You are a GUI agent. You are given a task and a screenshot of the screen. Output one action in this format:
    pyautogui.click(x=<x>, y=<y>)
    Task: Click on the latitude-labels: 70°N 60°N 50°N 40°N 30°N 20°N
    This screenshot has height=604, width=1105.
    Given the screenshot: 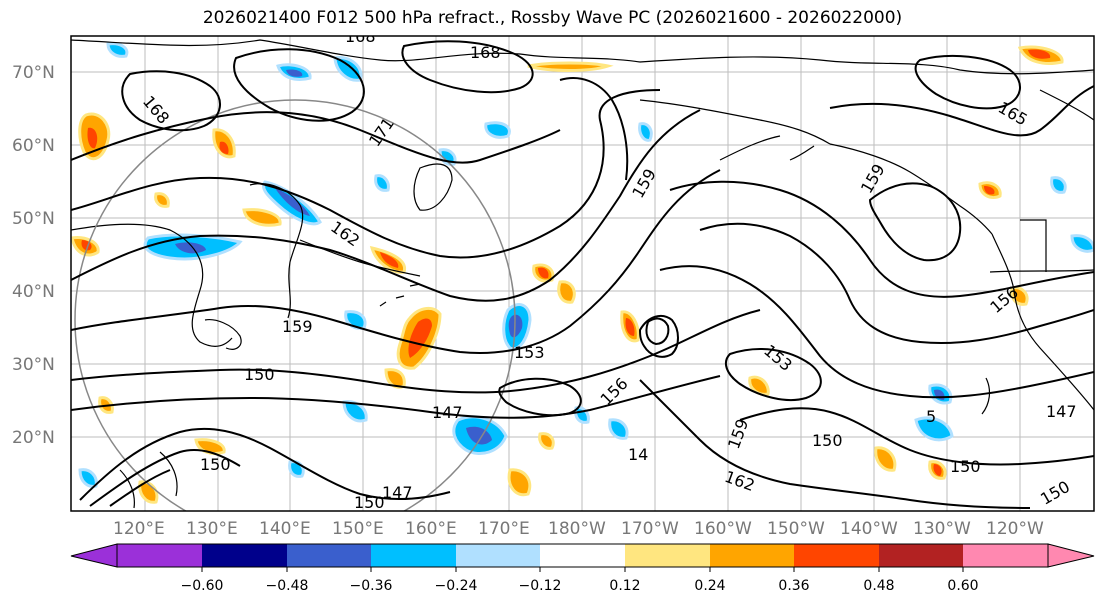 What is the action you would take?
    pyautogui.click(x=33, y=255)
    